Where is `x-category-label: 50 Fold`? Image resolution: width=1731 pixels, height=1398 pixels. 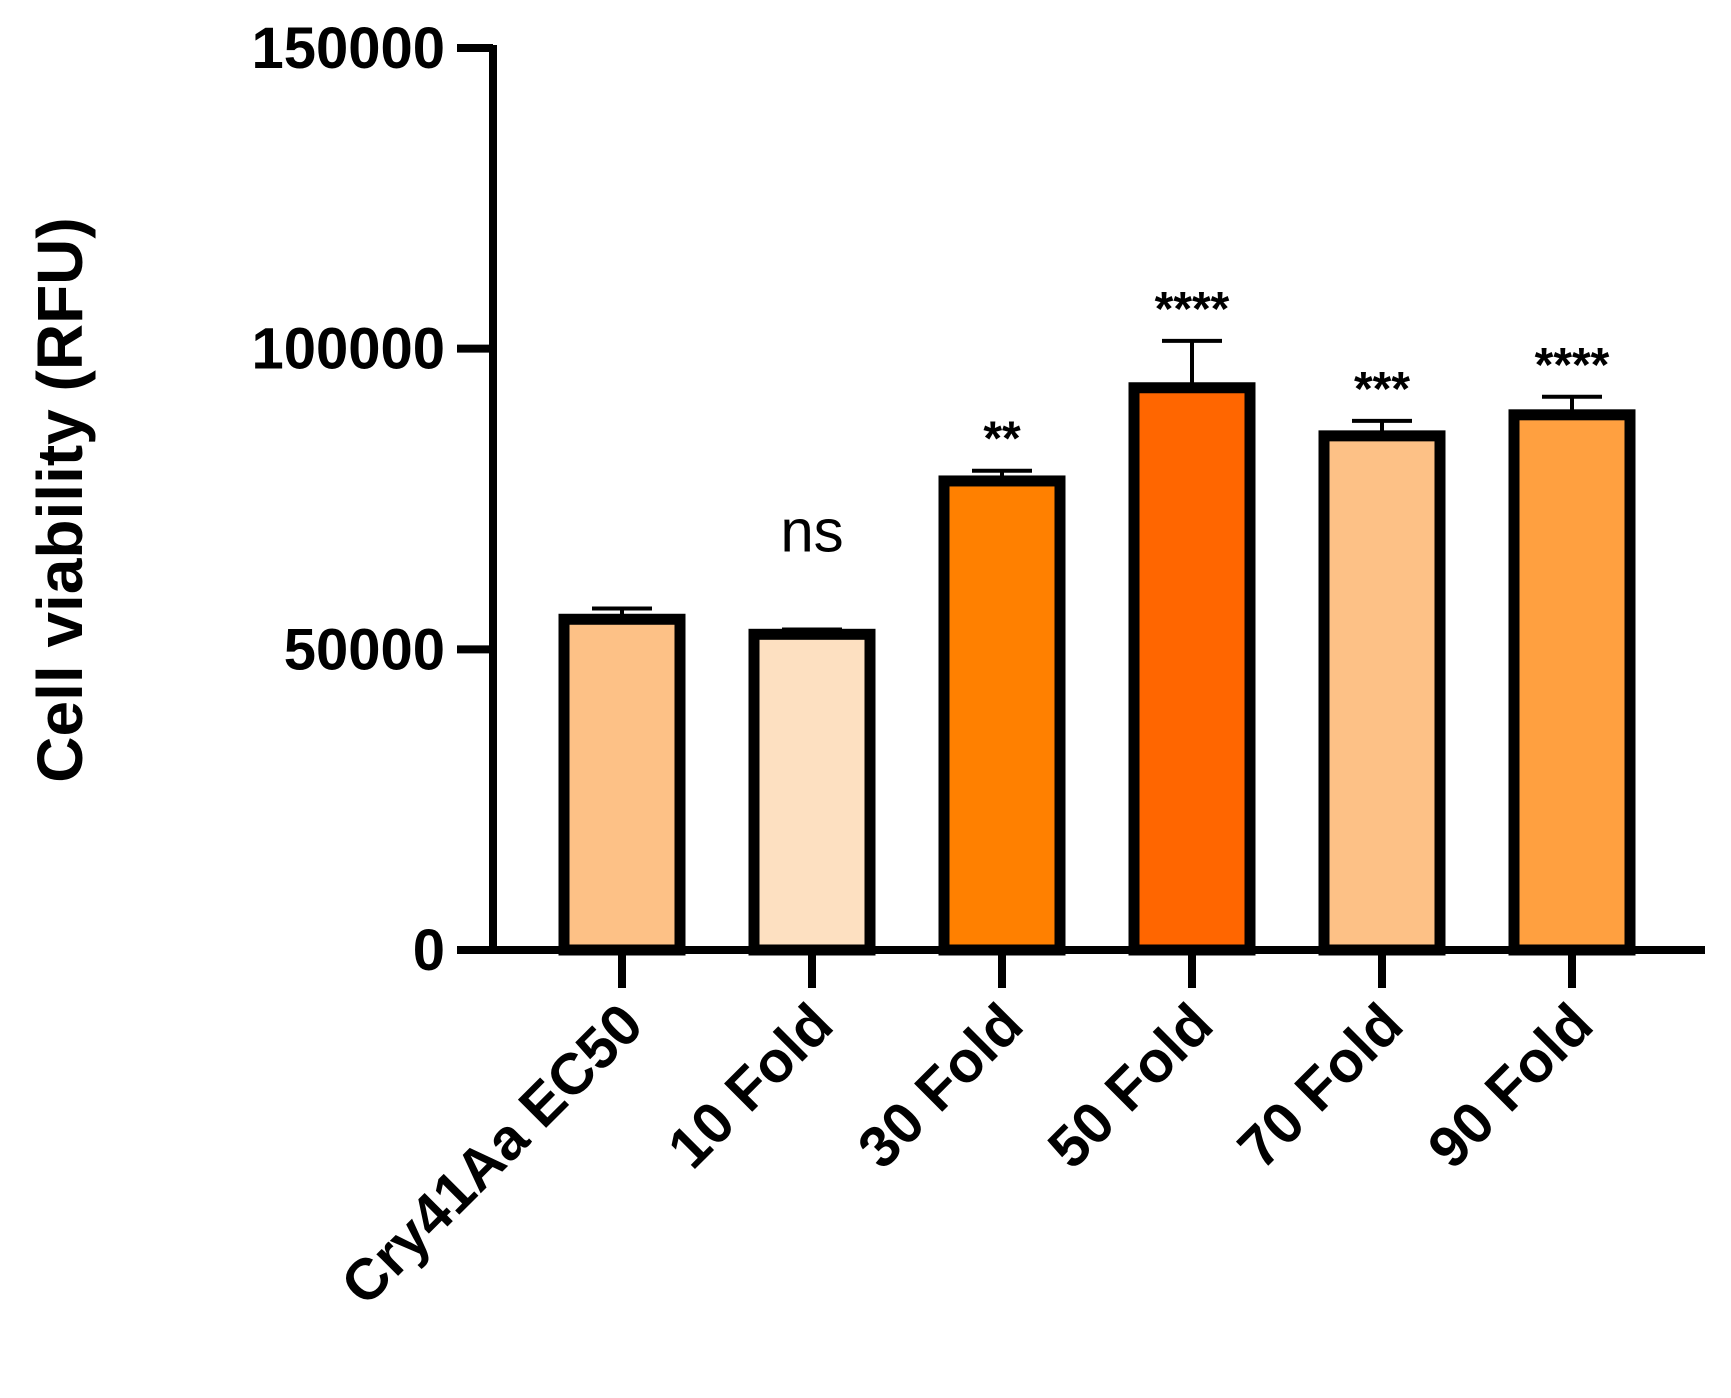
x-category-label: 50 Fold is located at coordinates (1131, 1086).